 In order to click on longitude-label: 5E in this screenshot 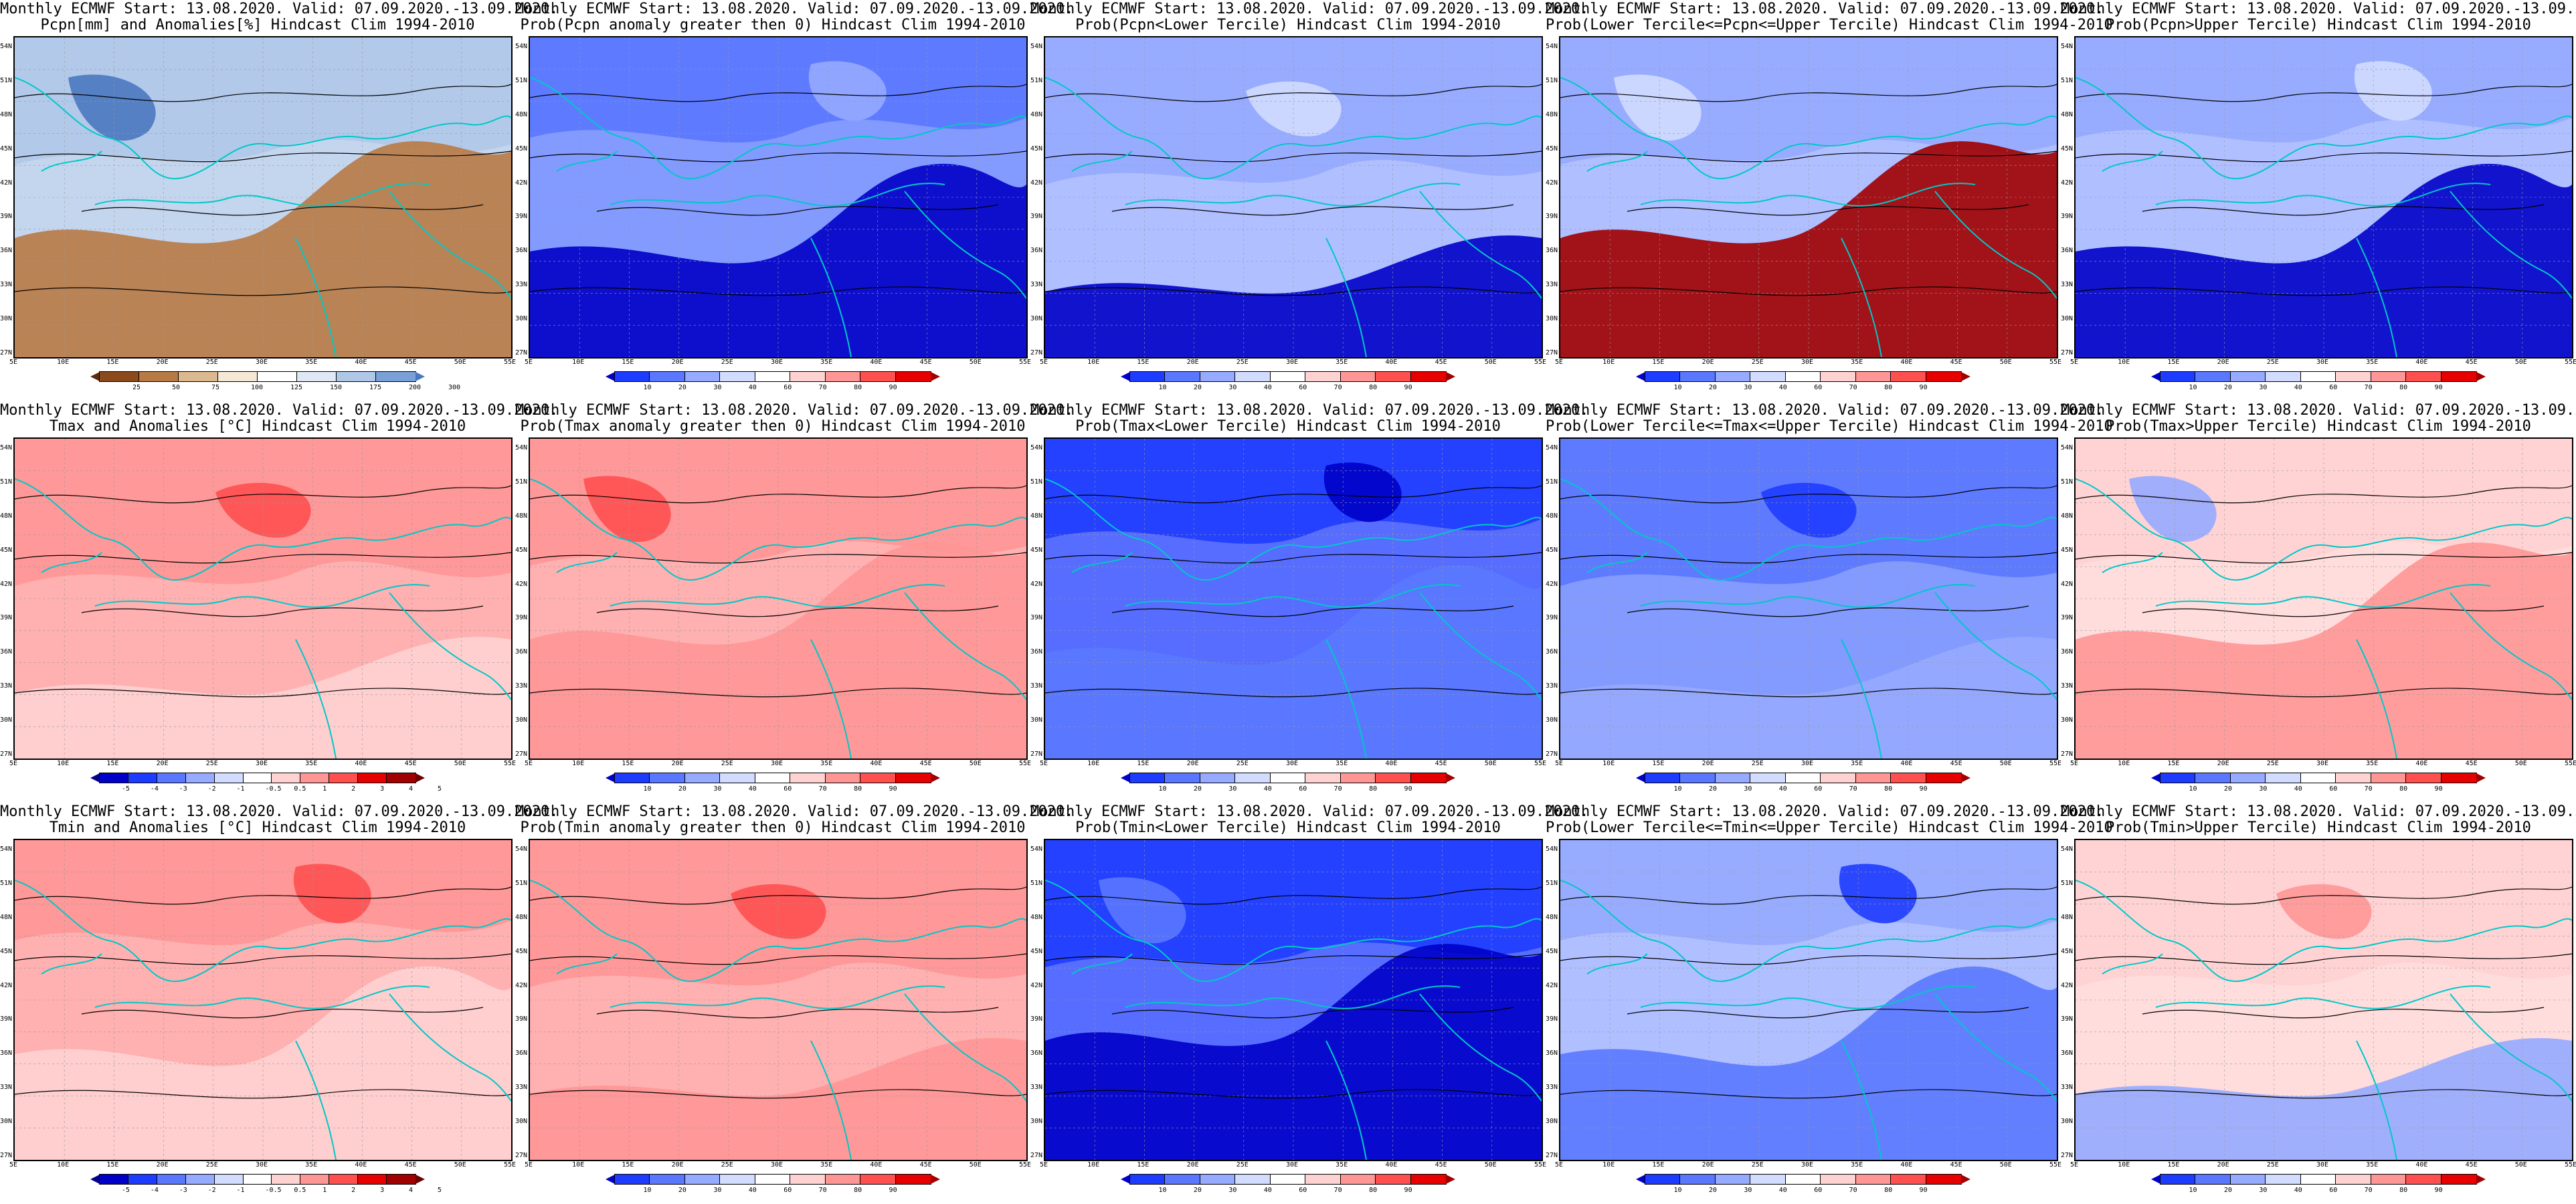, I will do `click(2074, 362)`.